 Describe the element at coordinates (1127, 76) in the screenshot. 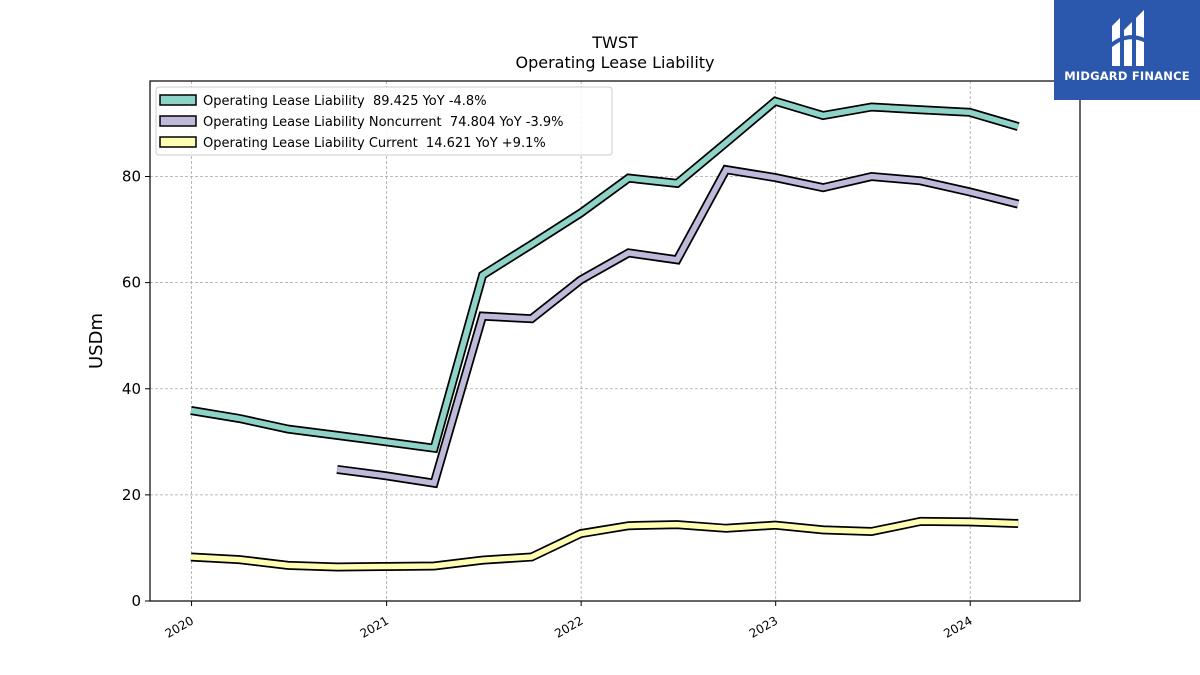

I see `logo-text: MIDGARD FINANCE` at that location.